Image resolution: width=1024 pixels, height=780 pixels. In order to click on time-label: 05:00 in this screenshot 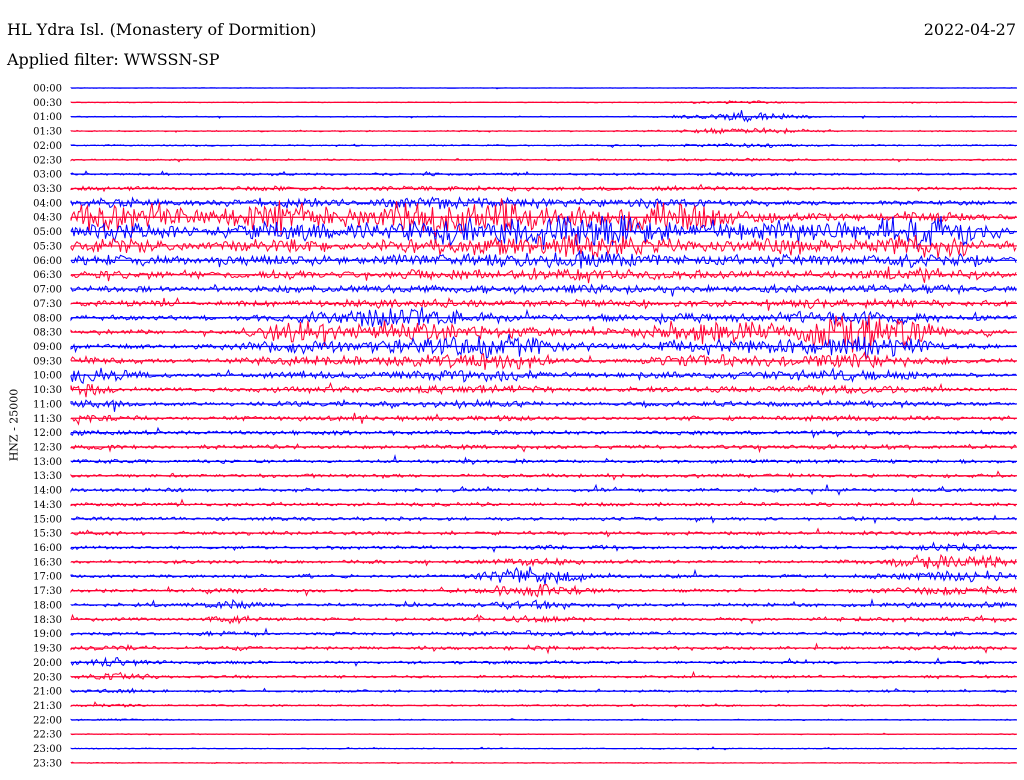, I will do `click(47, 232)`.